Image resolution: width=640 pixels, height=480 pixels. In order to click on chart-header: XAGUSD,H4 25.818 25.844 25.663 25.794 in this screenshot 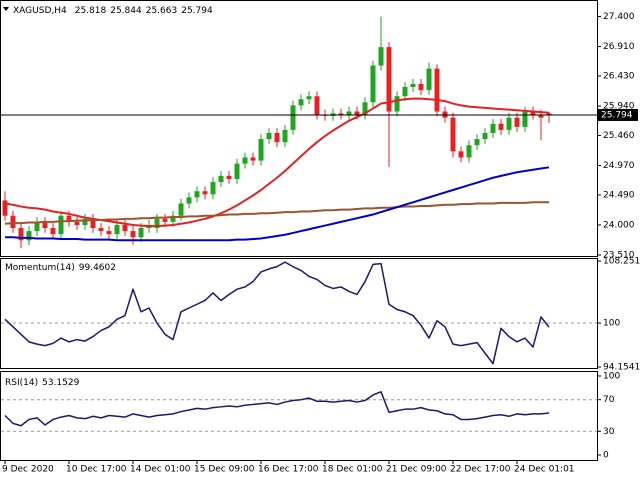, I will do `click(113, 11)`.